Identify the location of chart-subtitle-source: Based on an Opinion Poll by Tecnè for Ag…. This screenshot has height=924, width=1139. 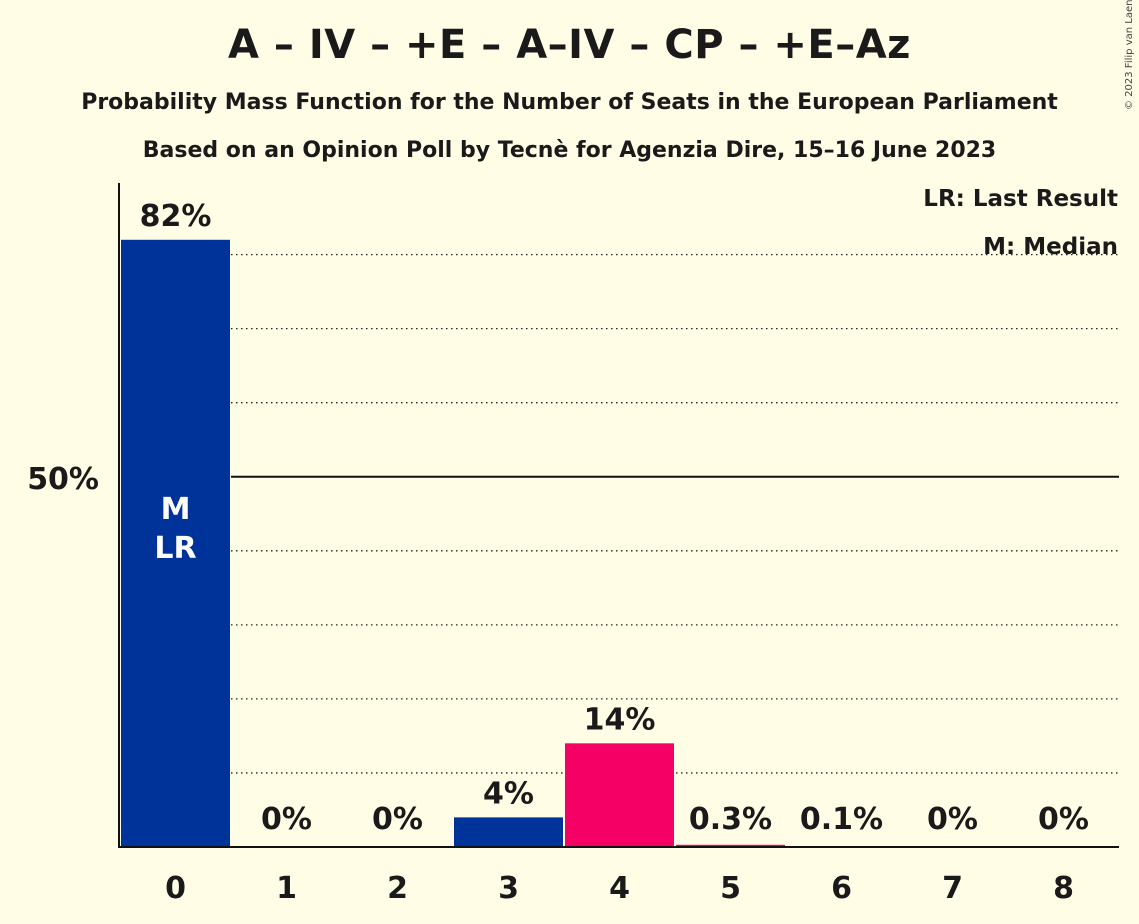
(569, 150).